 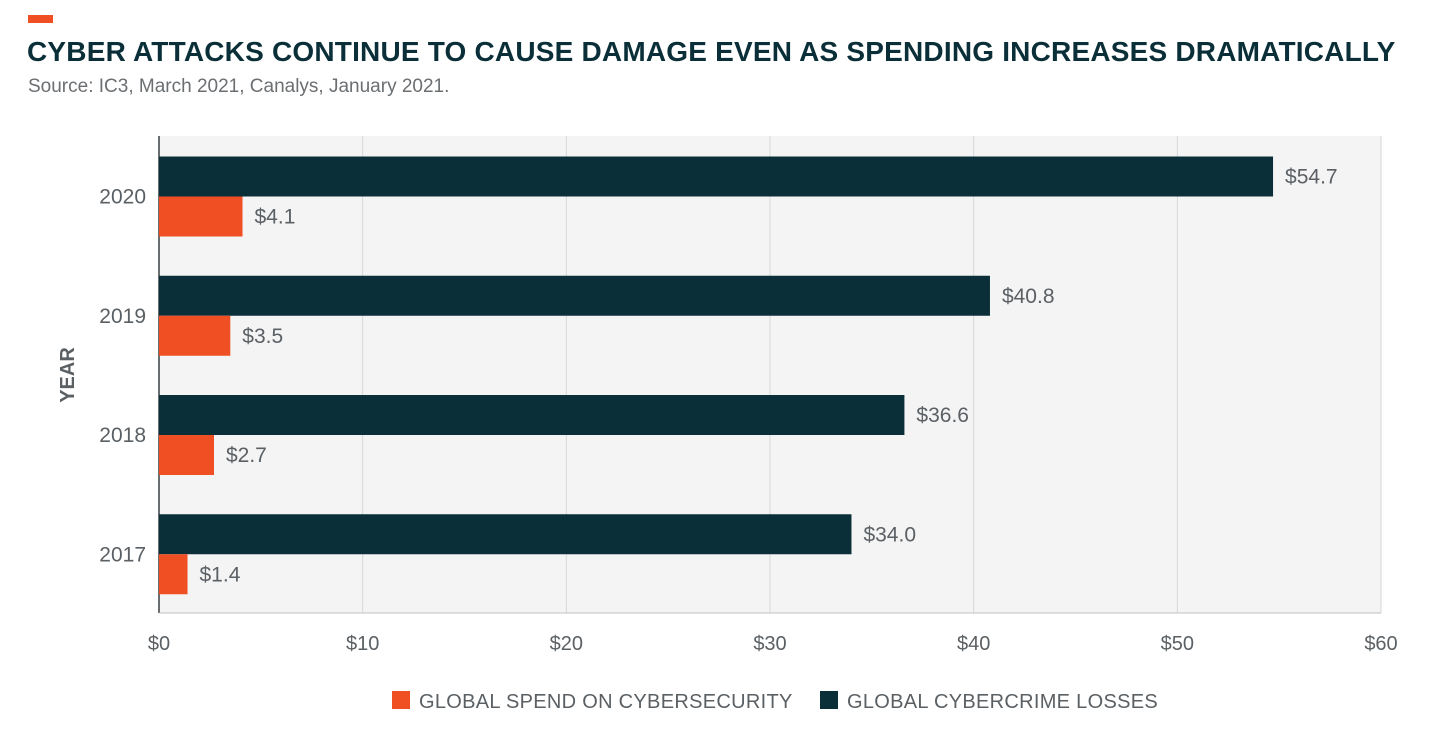 What do you see at coordinates (566, 644) in the screenshot?
I see `x-tick-label: $20` at bounding box center [566, 644].